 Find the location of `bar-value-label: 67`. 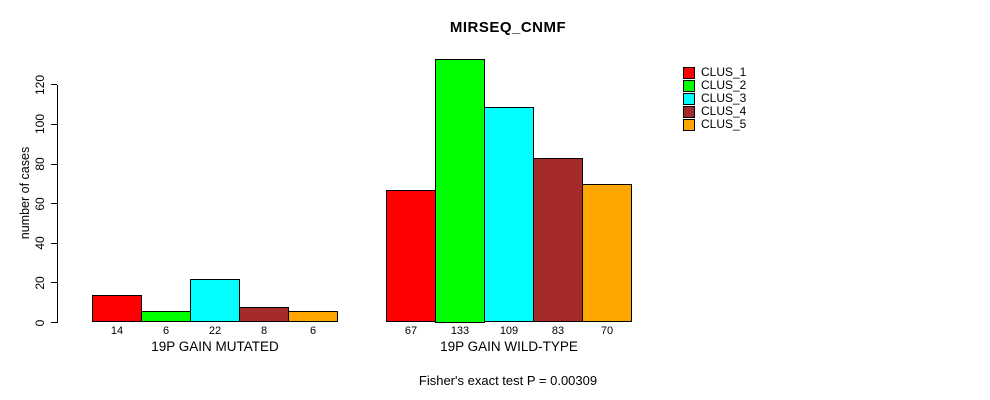

bar-value-label: 67 is located at coordinates (411, 331).